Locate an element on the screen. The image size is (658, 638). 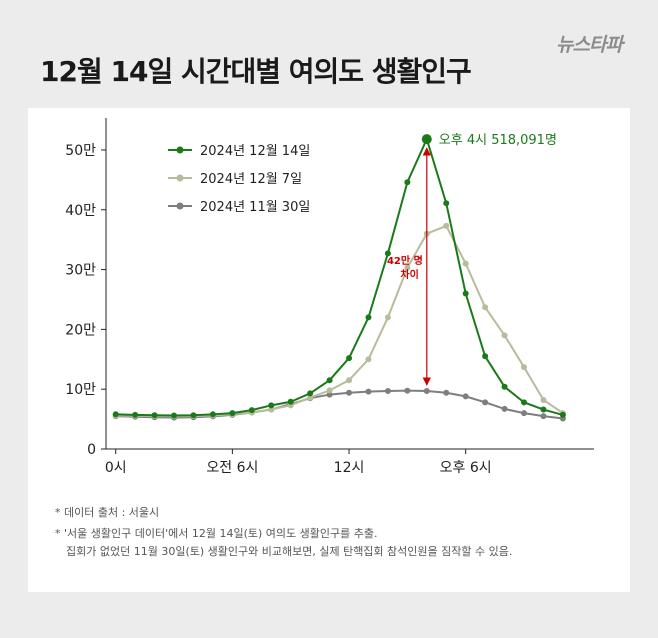
newstapa-logo: 뉴스타파 is located at coordinates (589, 45).